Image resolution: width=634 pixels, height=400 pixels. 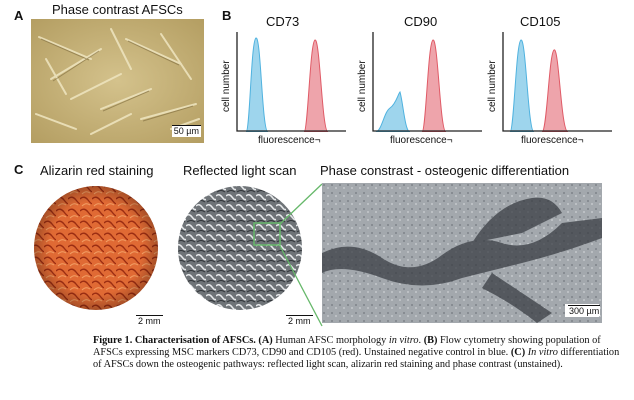 I want to click on cd73-ylabel: cell number, so click(x=226, y=86).